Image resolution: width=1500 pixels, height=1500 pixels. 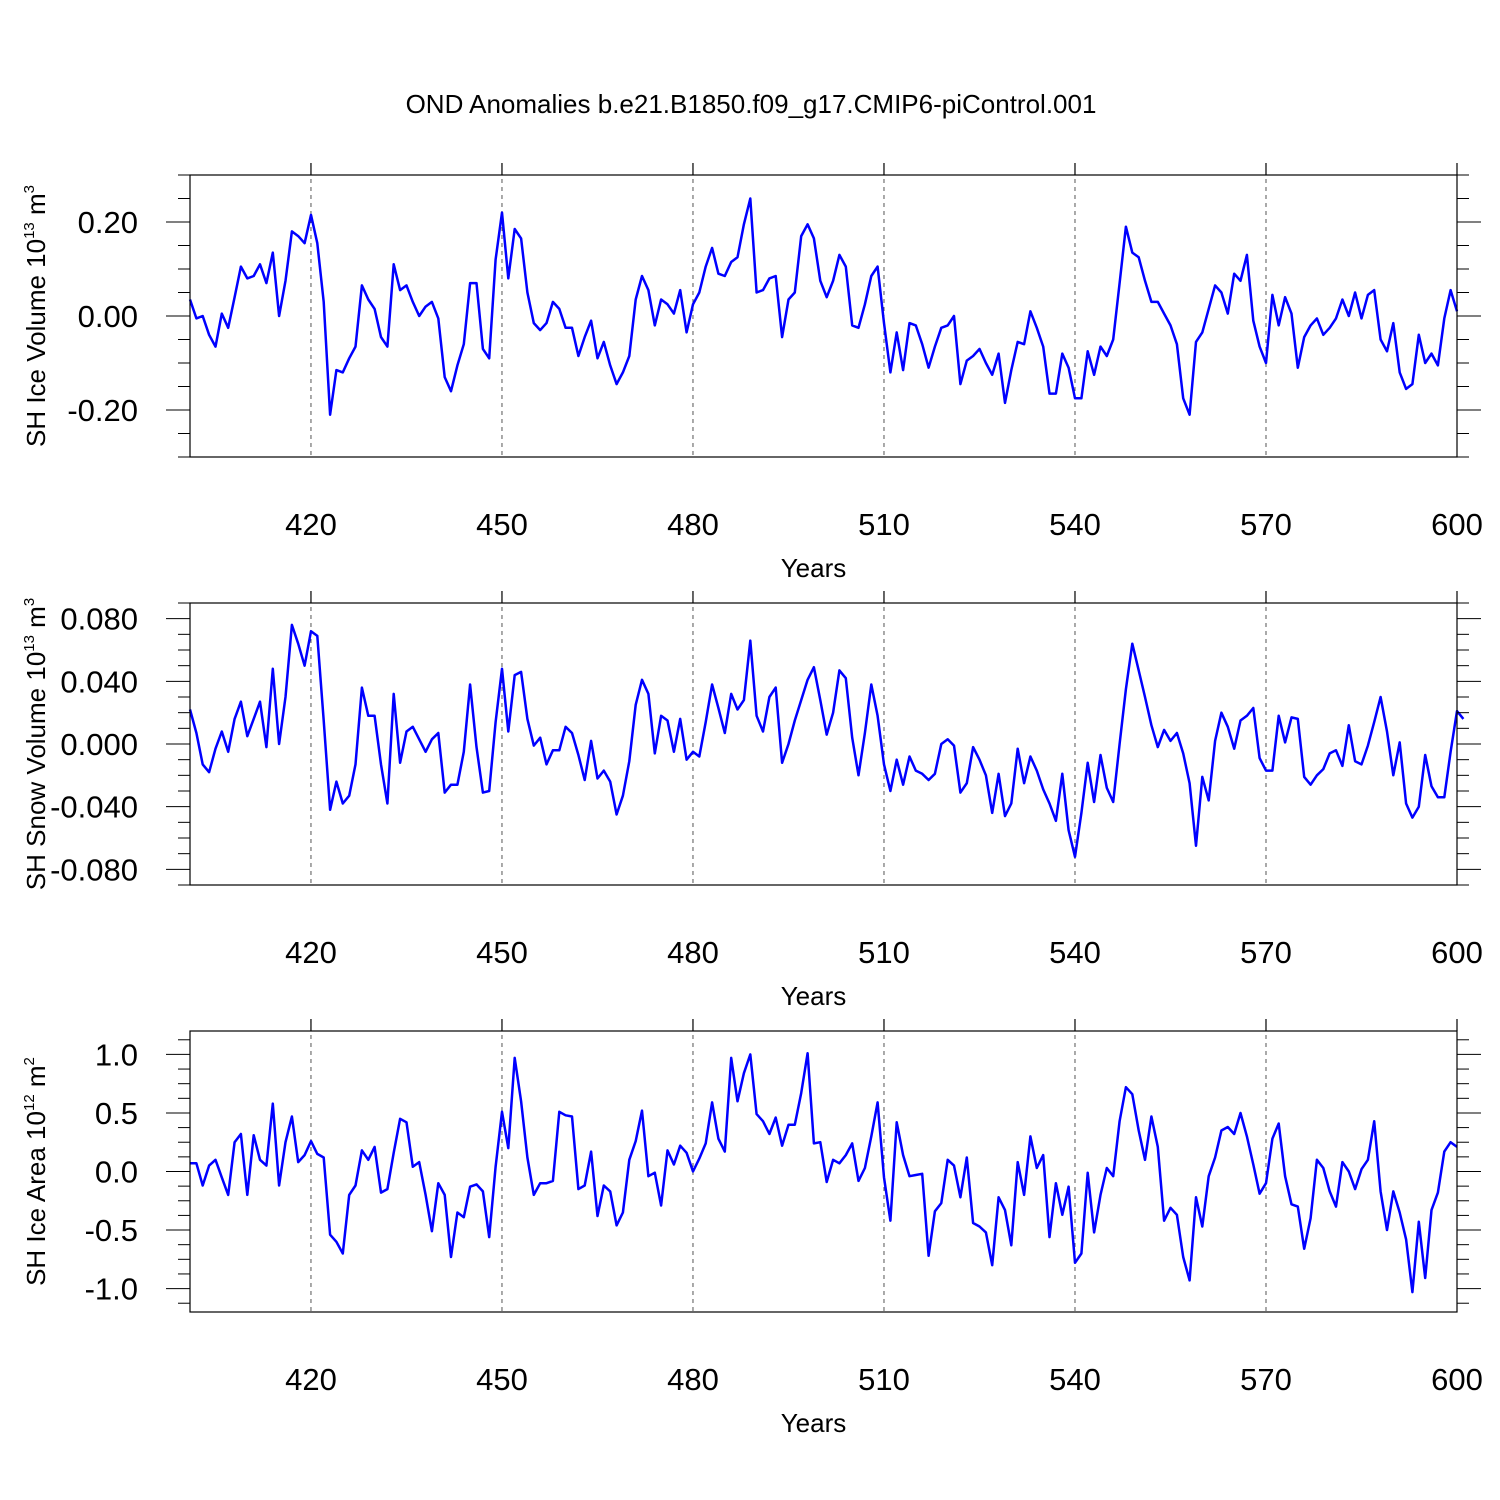 I want to click on y-tick-label: 1.0, so click(x=116, y=1054).